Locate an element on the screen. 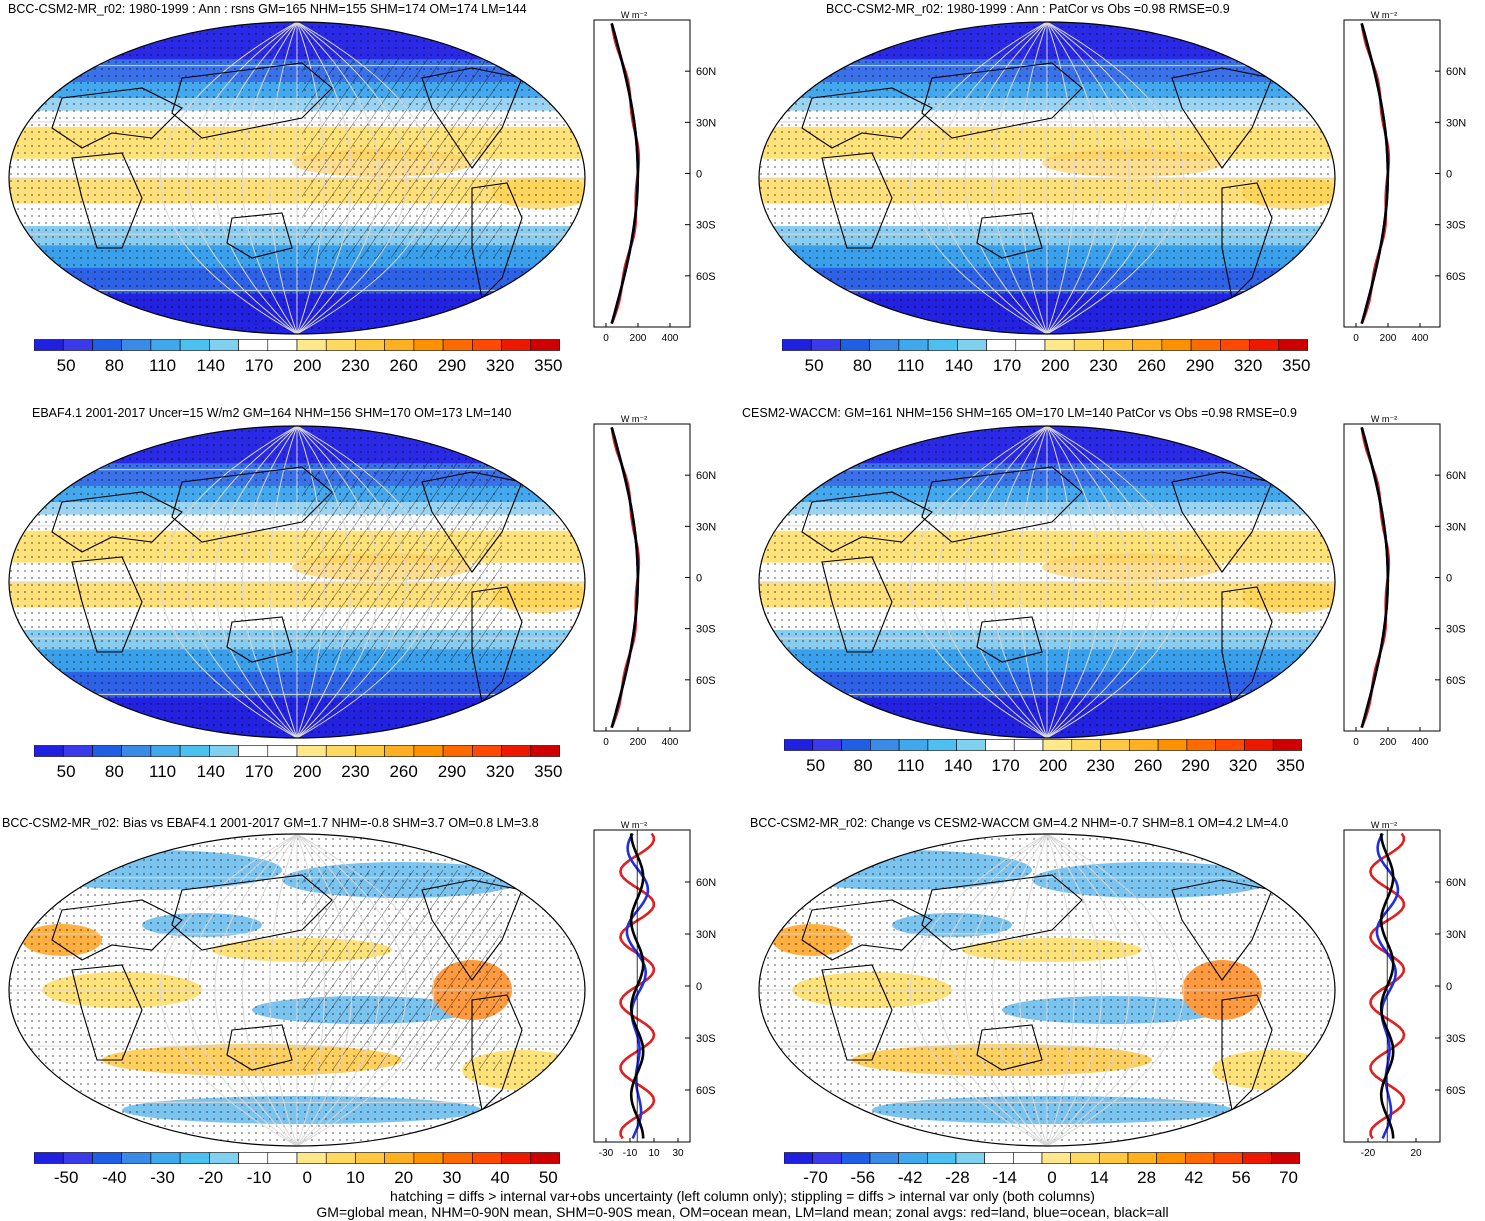 This screenshot has width=1485, height=1221. colorbar-tick-label: 0 is located at coordinates (307, 1177).